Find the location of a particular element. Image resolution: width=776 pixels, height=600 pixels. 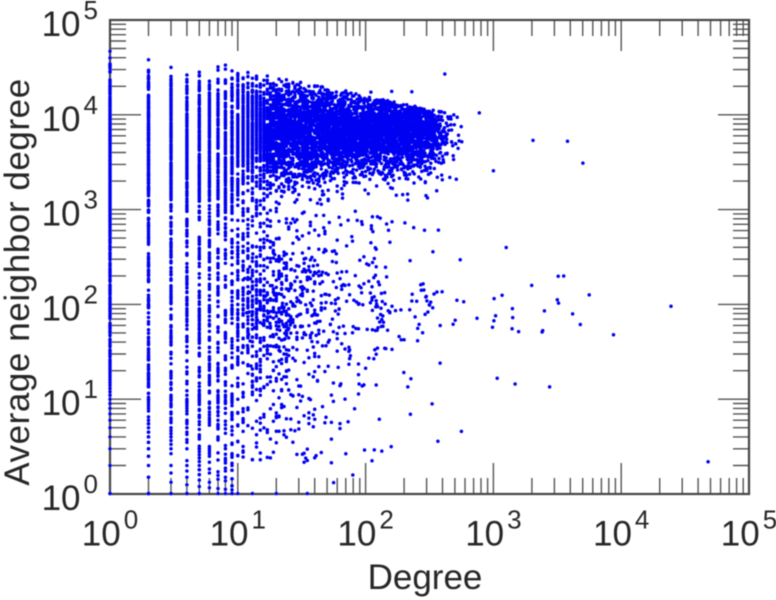

svg-text: Degree is located at coordinates (425, 577).